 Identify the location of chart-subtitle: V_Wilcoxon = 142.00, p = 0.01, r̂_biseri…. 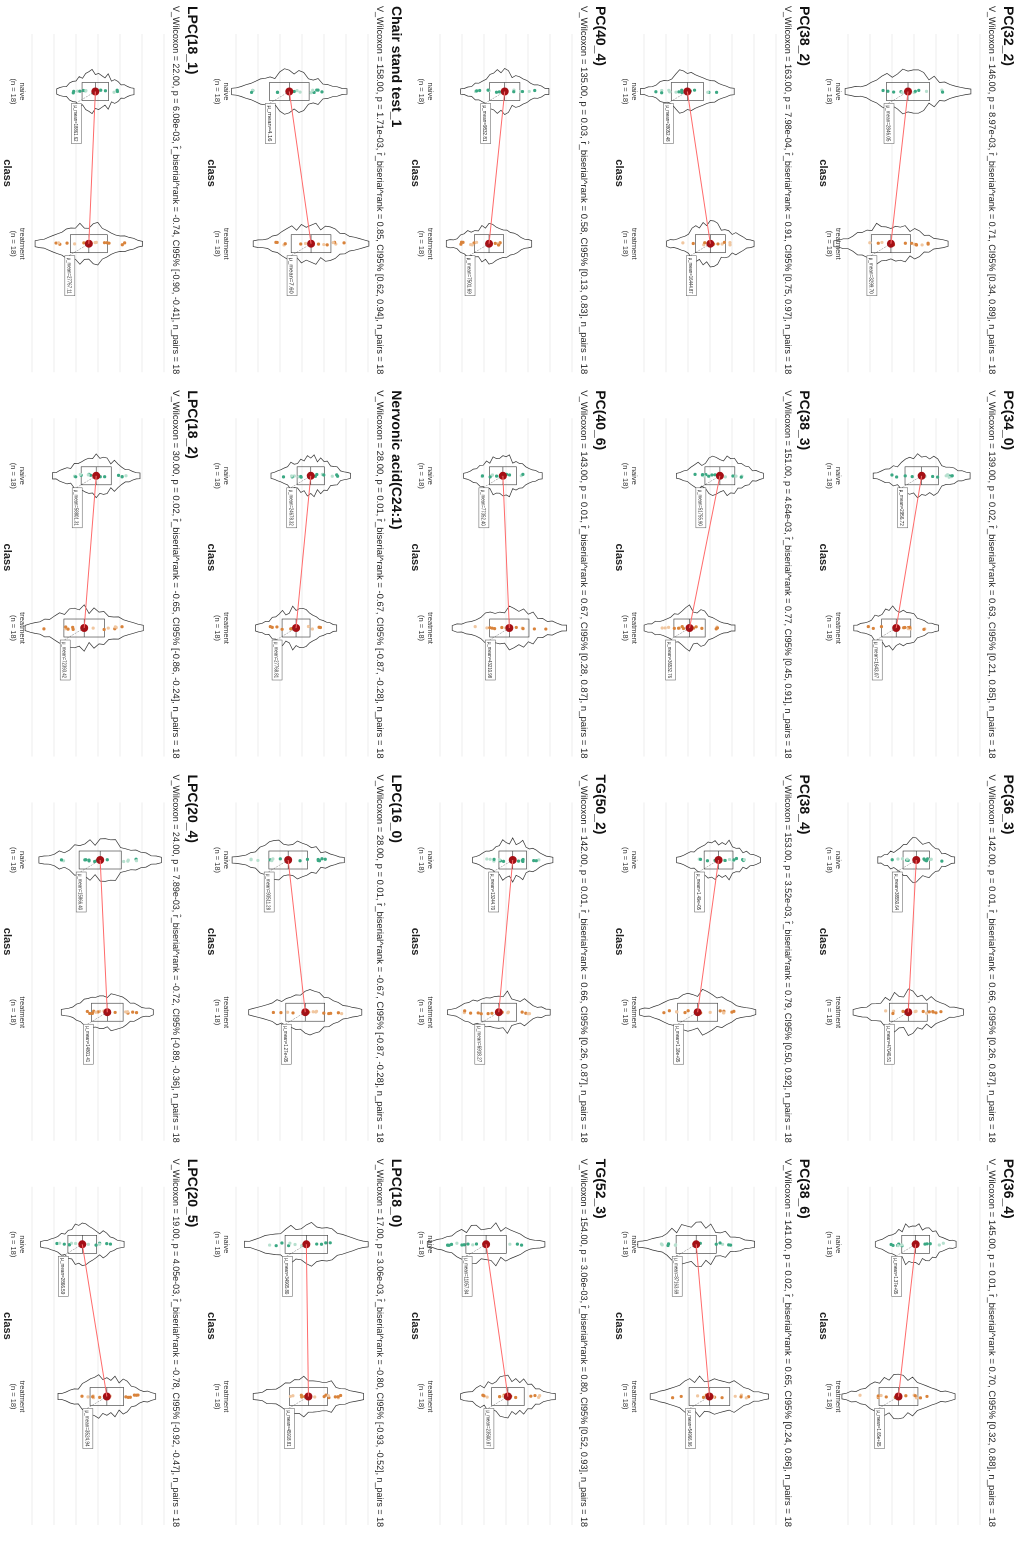
(584, 959).